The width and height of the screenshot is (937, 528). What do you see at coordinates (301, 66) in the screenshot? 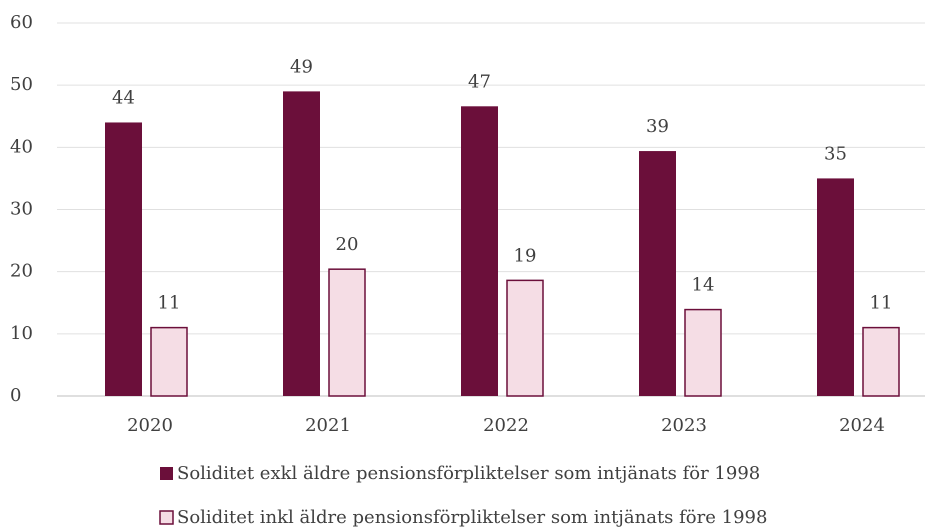
I see `data-label: 49` at bounding box center [301, 66].